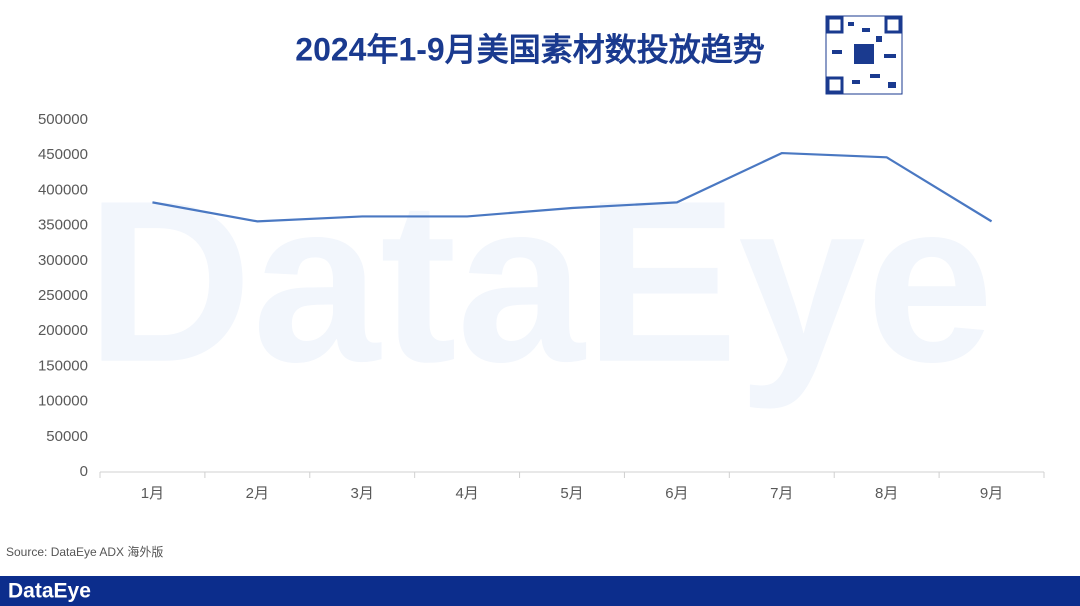 The width and height of the screenshot is (1080, 606). I want to click on y-tick-label: 300000, so click(63, 260).